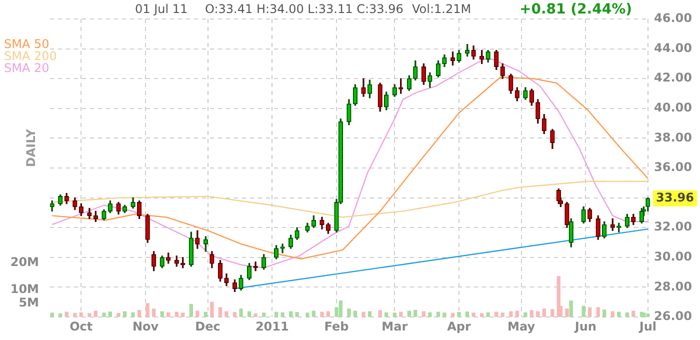 The image size is (700, 340). What do you see at coordinates (272, 326) in the screenshot?
I see `x-tick-label: 2011` at bounding box center [272, 326].